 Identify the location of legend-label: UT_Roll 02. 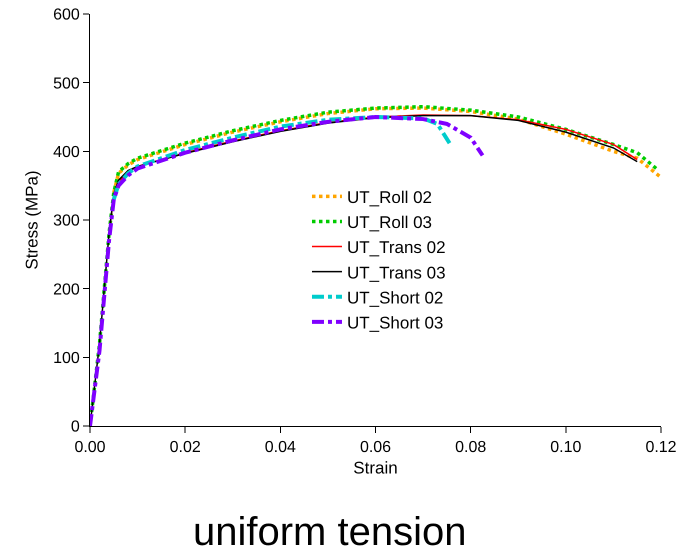
(389, 197).